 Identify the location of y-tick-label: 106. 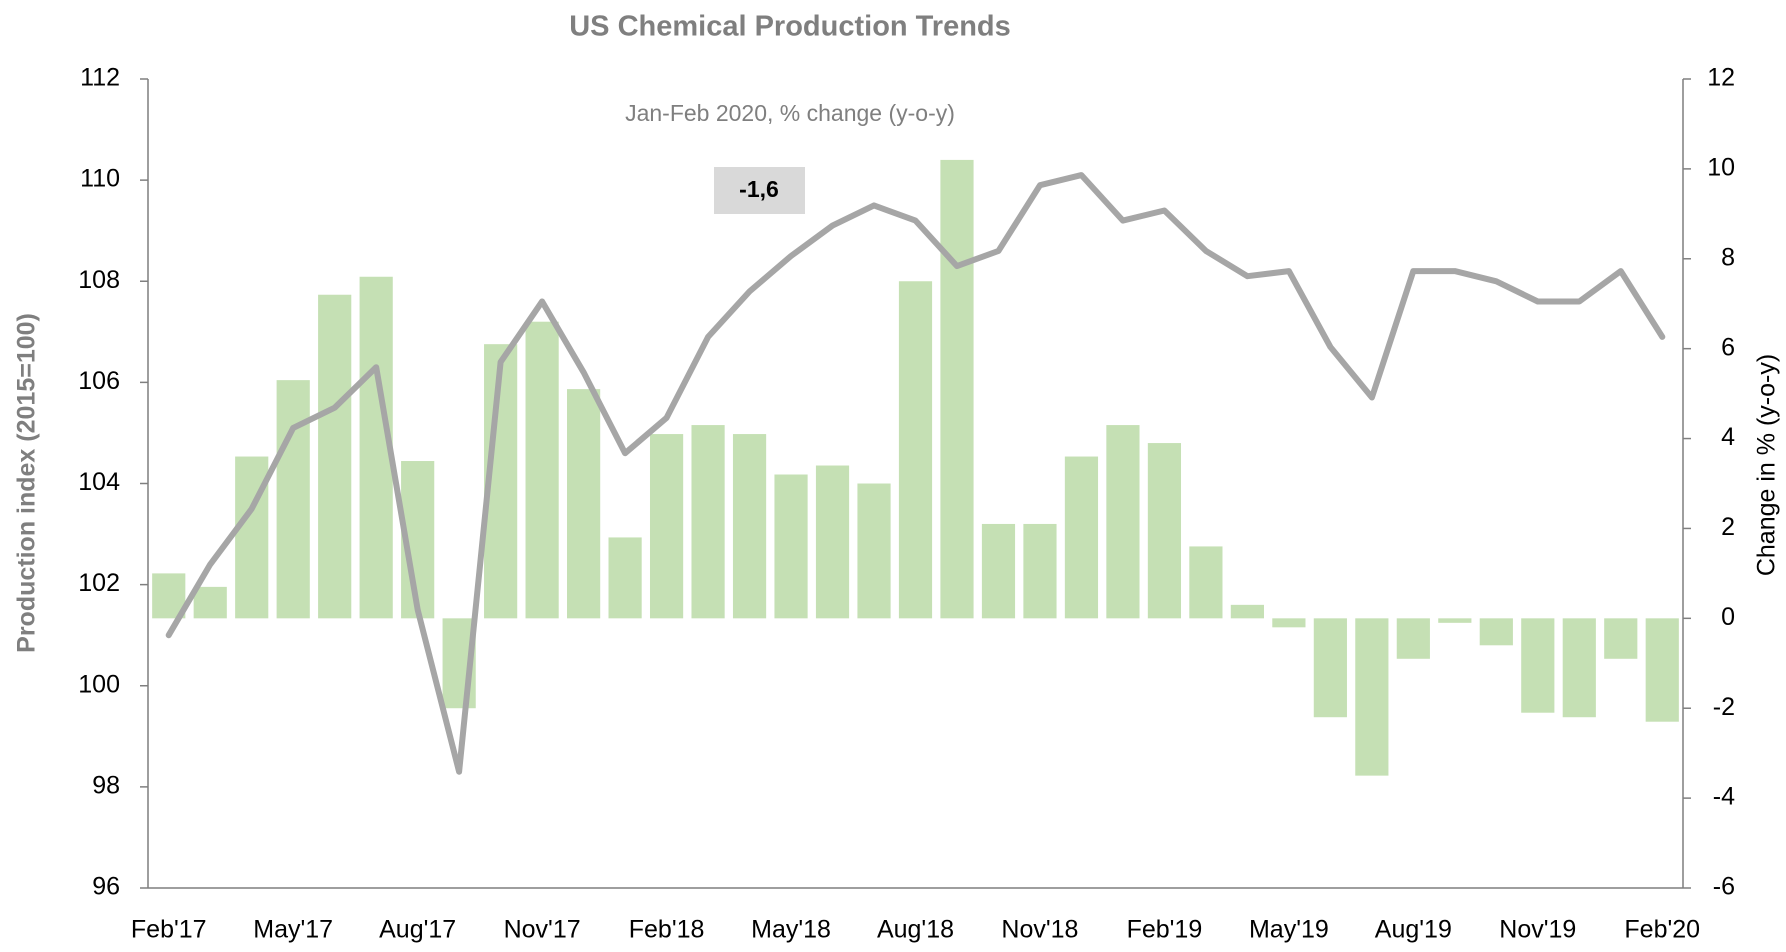
(99, 381).